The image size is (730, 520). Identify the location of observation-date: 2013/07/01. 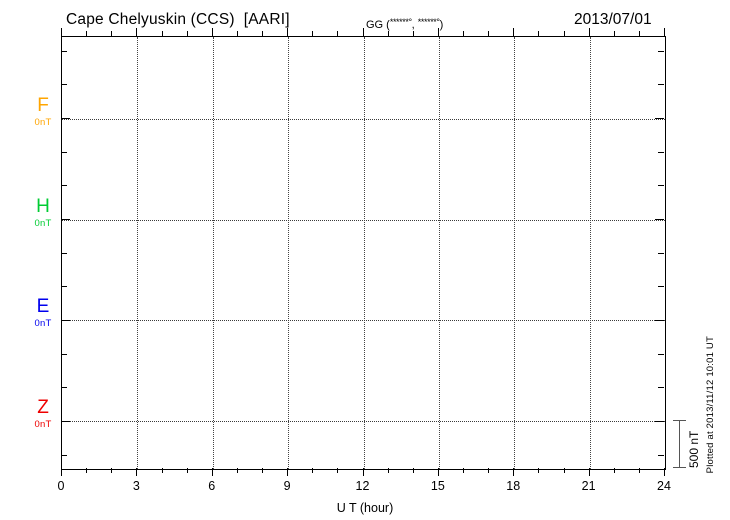
(613, 19).